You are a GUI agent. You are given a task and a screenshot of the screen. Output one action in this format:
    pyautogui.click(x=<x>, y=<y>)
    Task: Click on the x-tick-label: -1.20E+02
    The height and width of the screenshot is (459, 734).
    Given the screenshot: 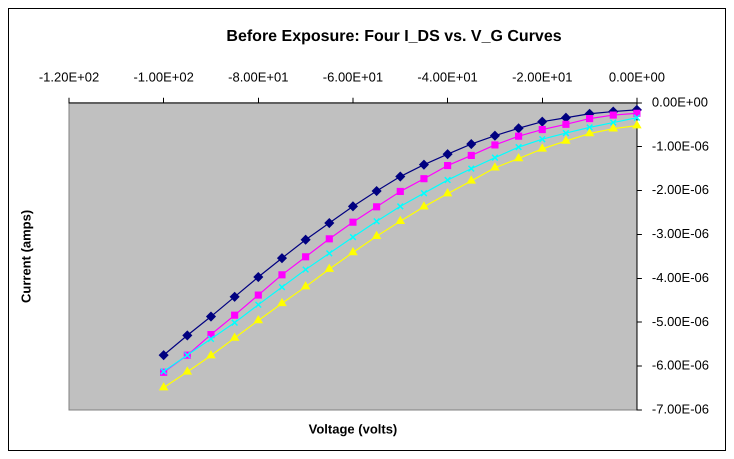 What is the action you would take?
    pyautogui.click(x=69, y=77)
    